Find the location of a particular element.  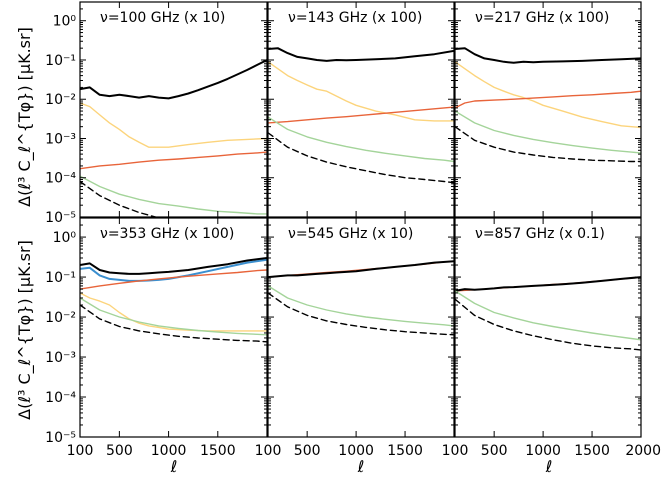

panel-title: ν=100 GHz (x 10) is located at coordinates (162, 18).